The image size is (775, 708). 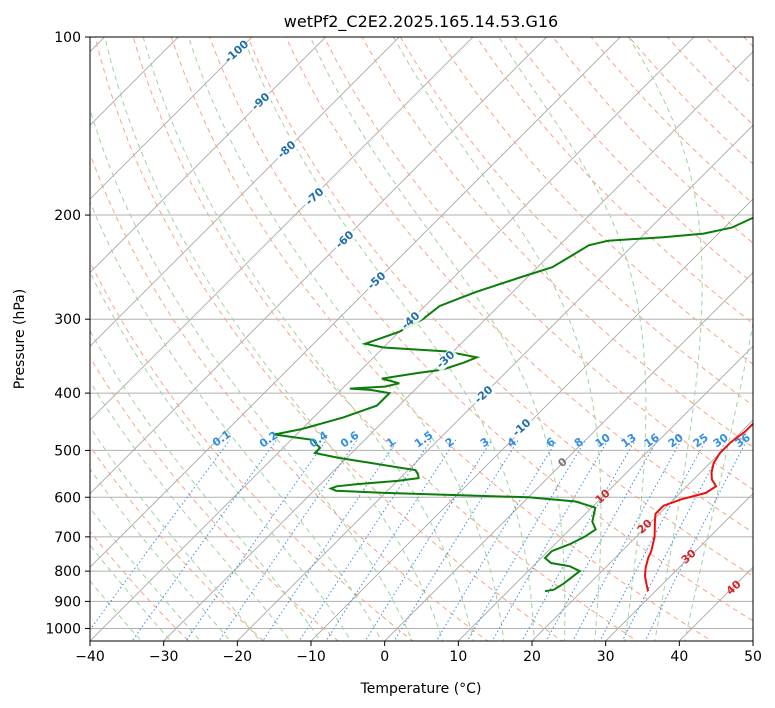 What do you see at coordinates (67, 498) in the screenshot?
I see `y-tick-label: 600` at bounding box center [67, 498].